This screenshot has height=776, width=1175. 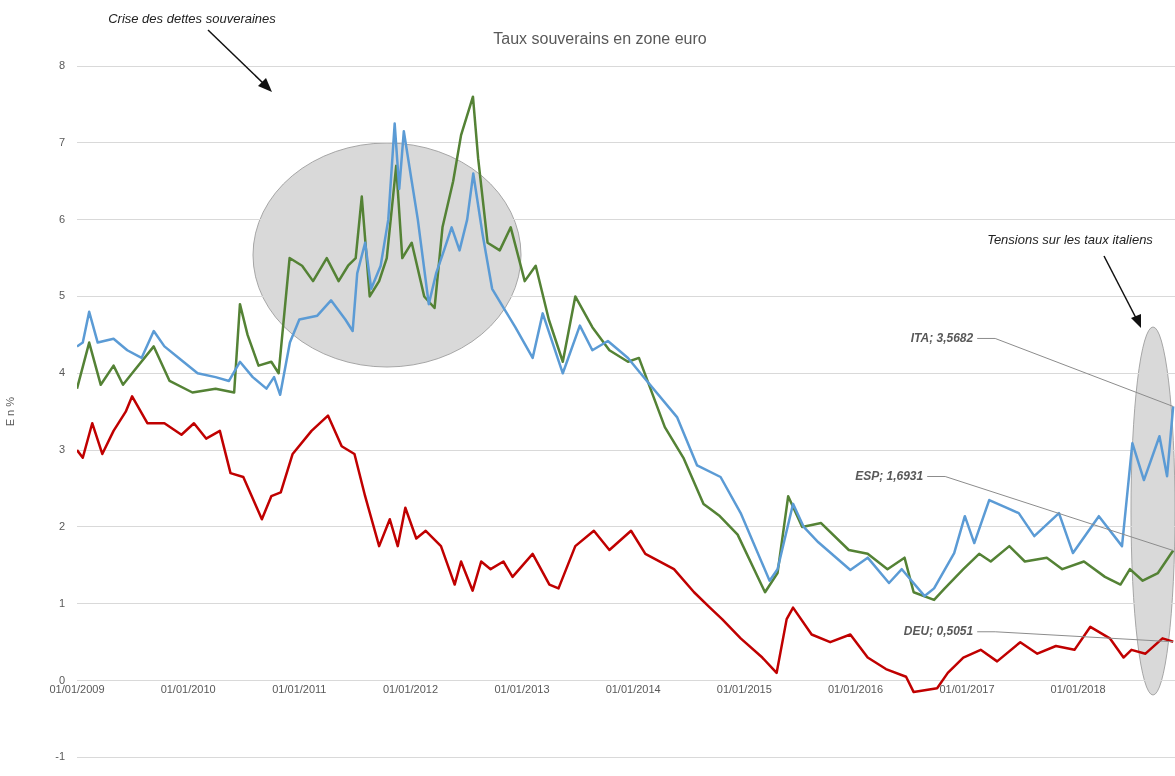 What do you see at coordinates (942, 337) in the screenshot?
I see `annotation: ITA; 3,5682` at bounding box center [942, 337].